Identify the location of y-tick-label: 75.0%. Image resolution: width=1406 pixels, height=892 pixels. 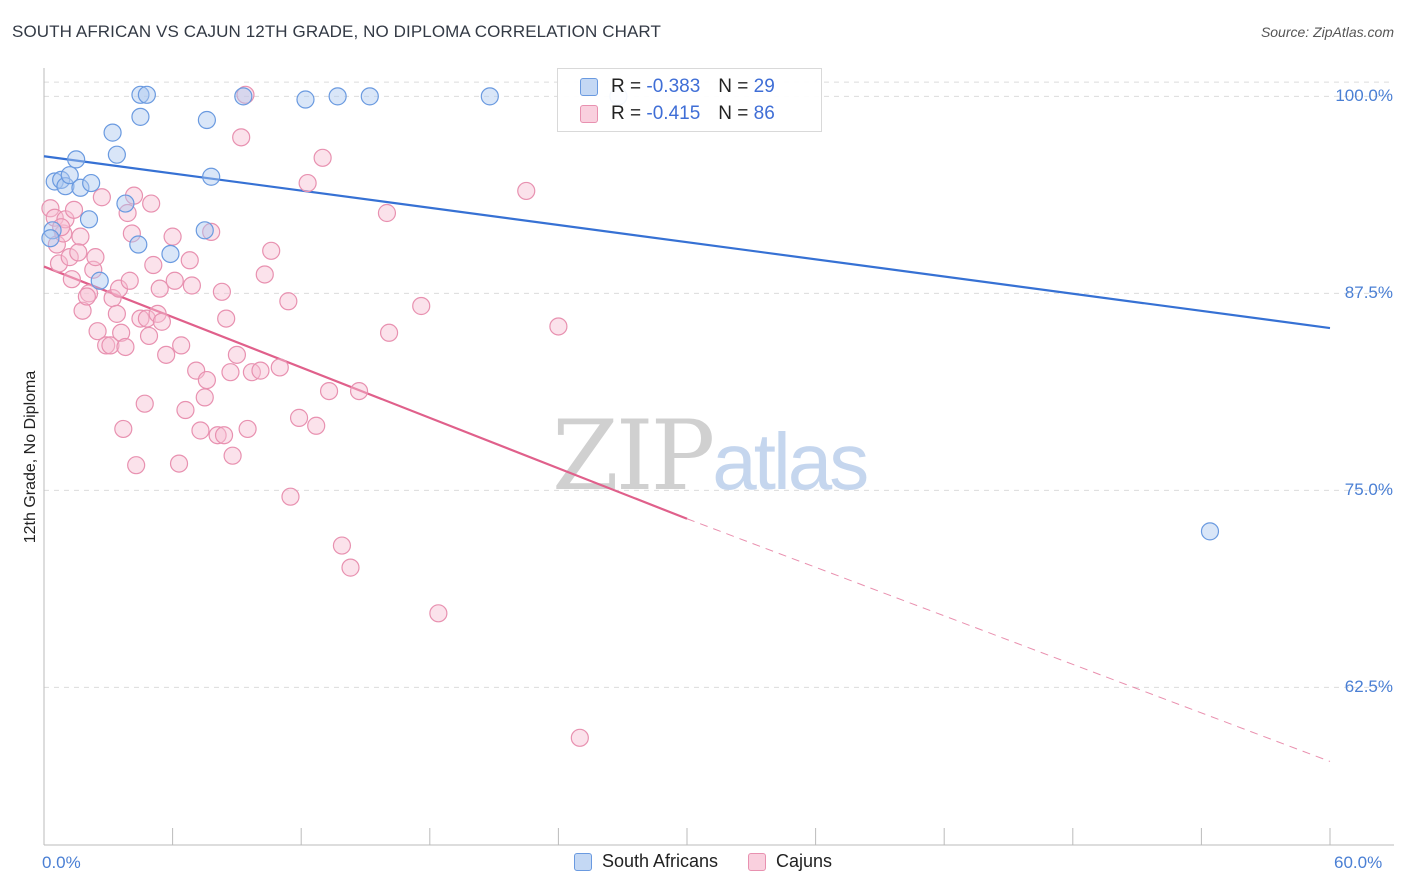
(1368, 490).